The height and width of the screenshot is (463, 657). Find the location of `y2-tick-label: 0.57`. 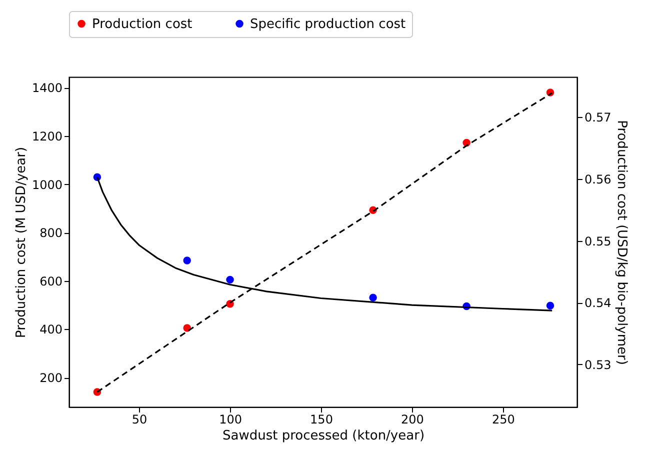

y2-tick-label: 0.57 is located at coordinates (598, 117).